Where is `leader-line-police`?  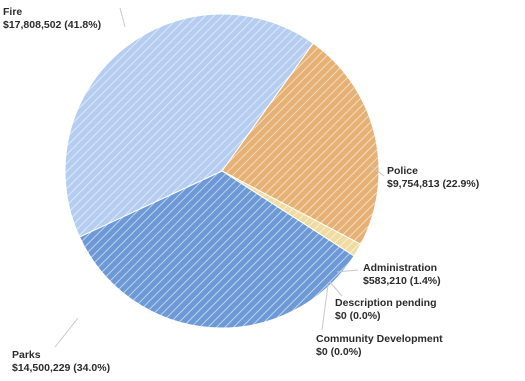
leader-line-police is located at coordinates (377, 171).